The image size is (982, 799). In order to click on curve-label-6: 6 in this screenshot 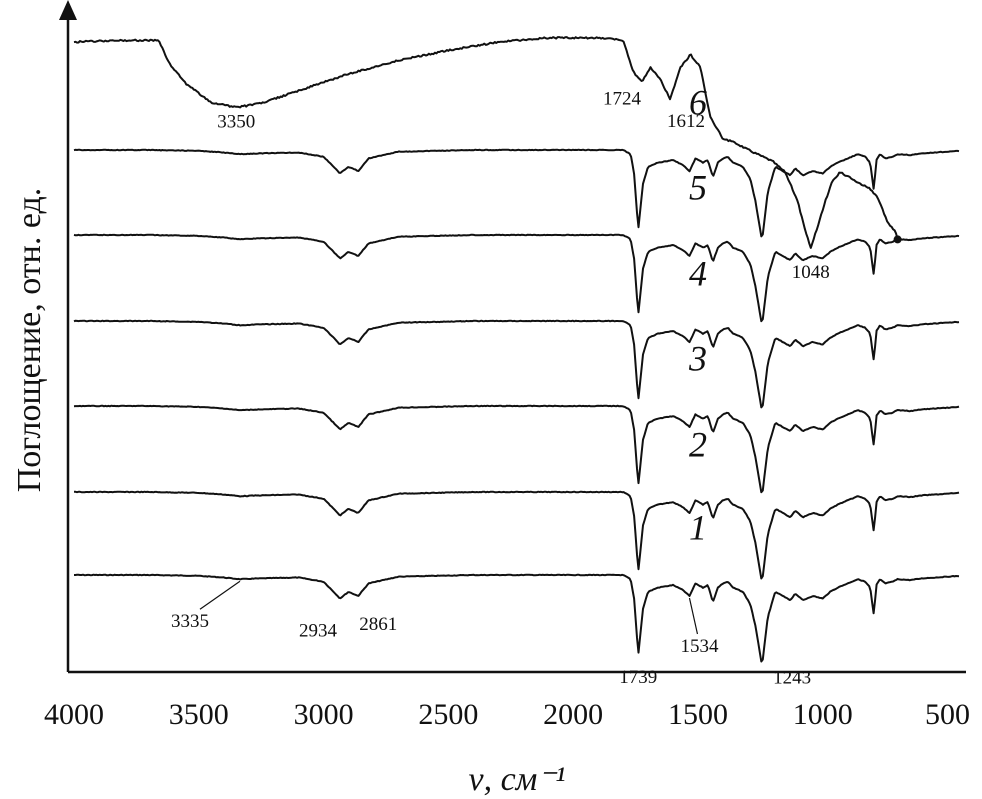, I will do `click(698, 103)`.